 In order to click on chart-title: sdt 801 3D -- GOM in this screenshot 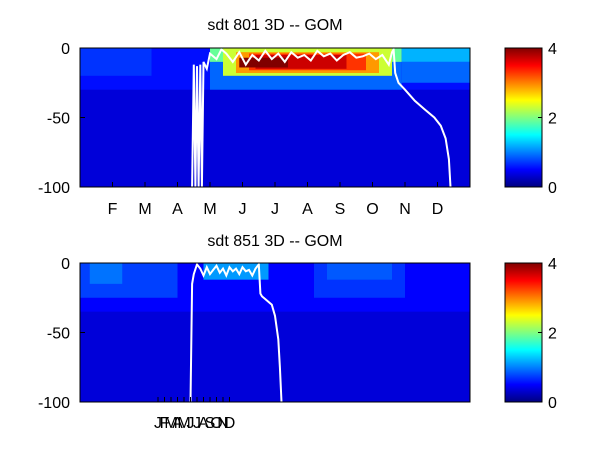, I will do `click(274, 25)`.